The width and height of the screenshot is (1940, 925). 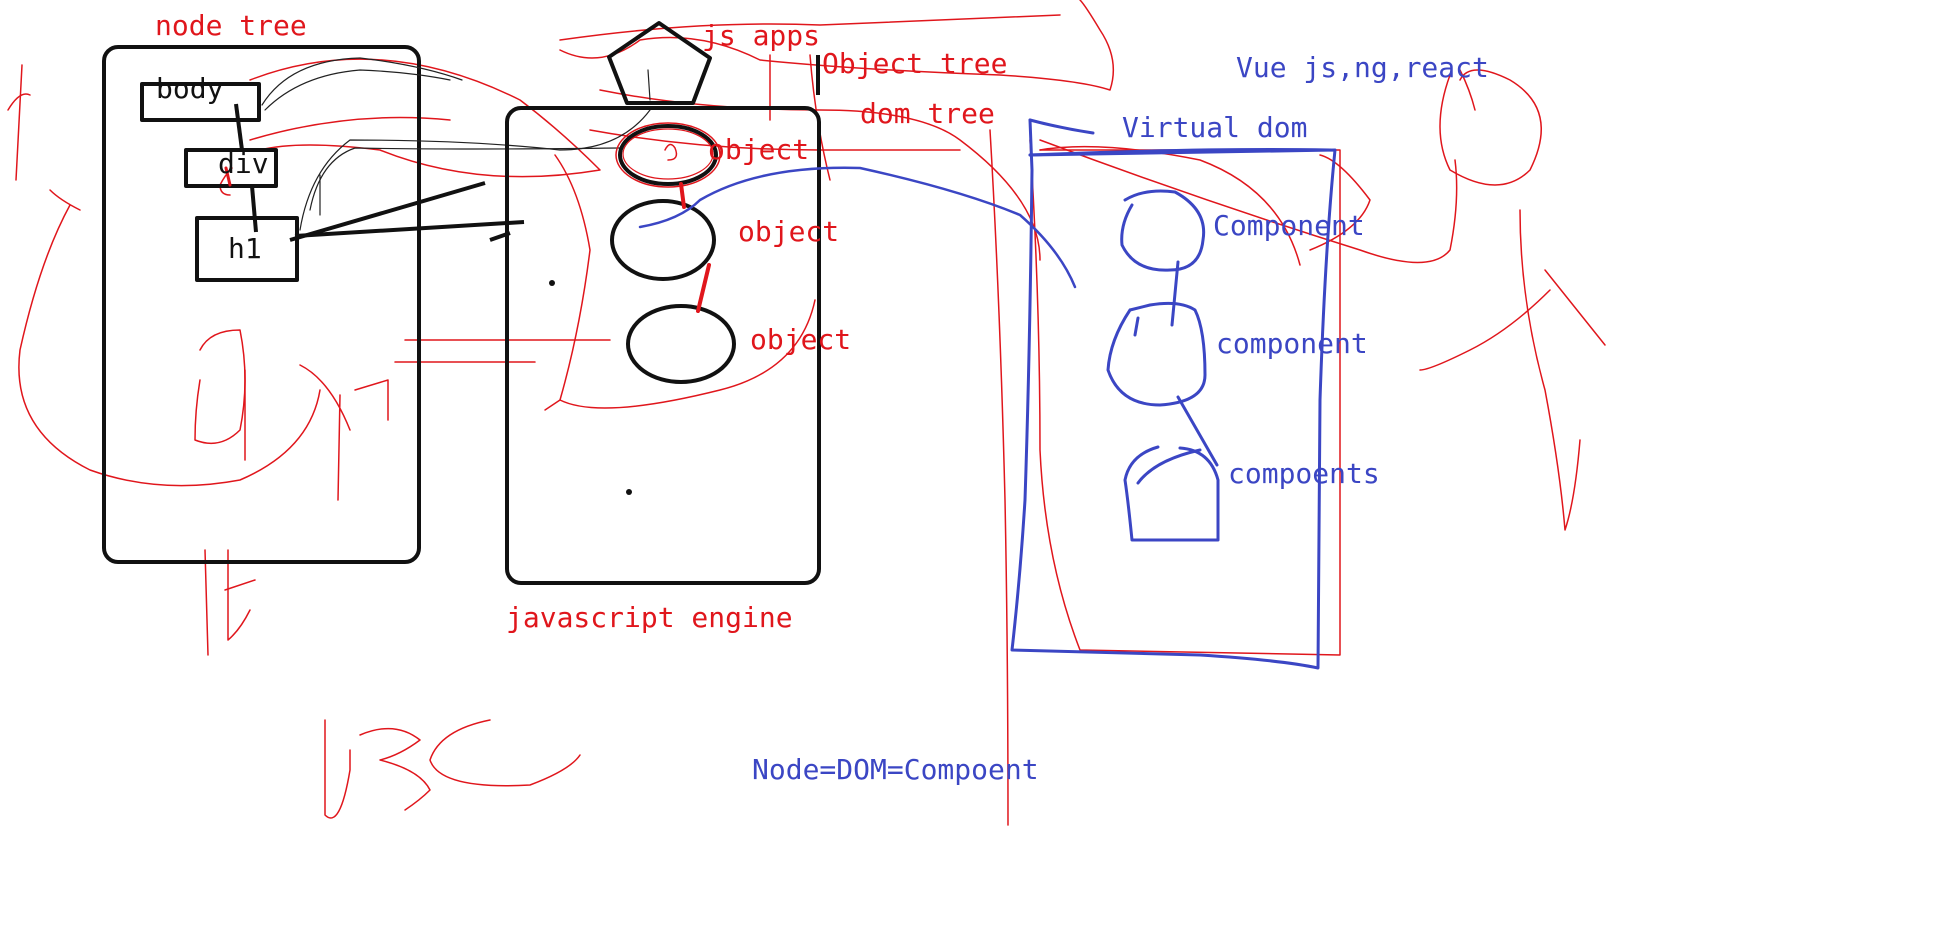 What do you see at coordinates (243, 163) in the screenshot?
I see `div-node-label: div` at bounding box center [243, 163].